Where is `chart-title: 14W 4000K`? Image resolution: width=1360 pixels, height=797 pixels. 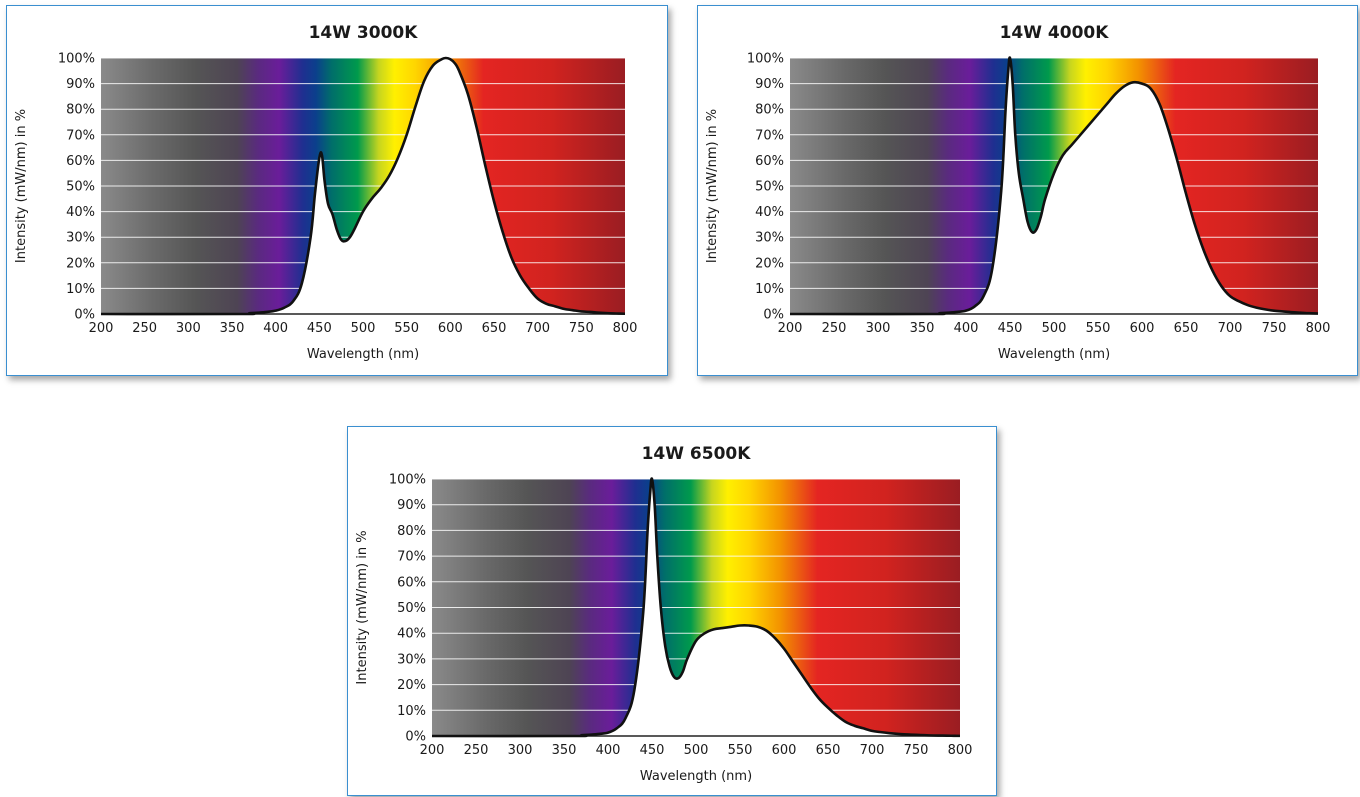 chart-title: 14W 4000K is located at coordinates (1055, 33).